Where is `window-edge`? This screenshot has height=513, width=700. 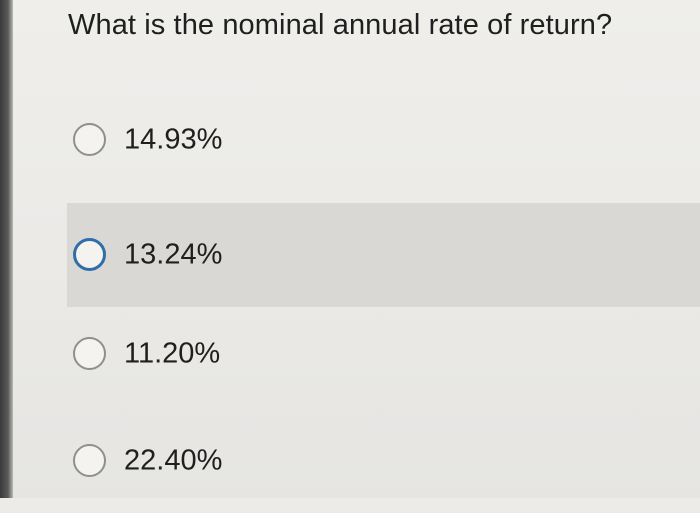
window-edge is located at coordinates (6, 249).